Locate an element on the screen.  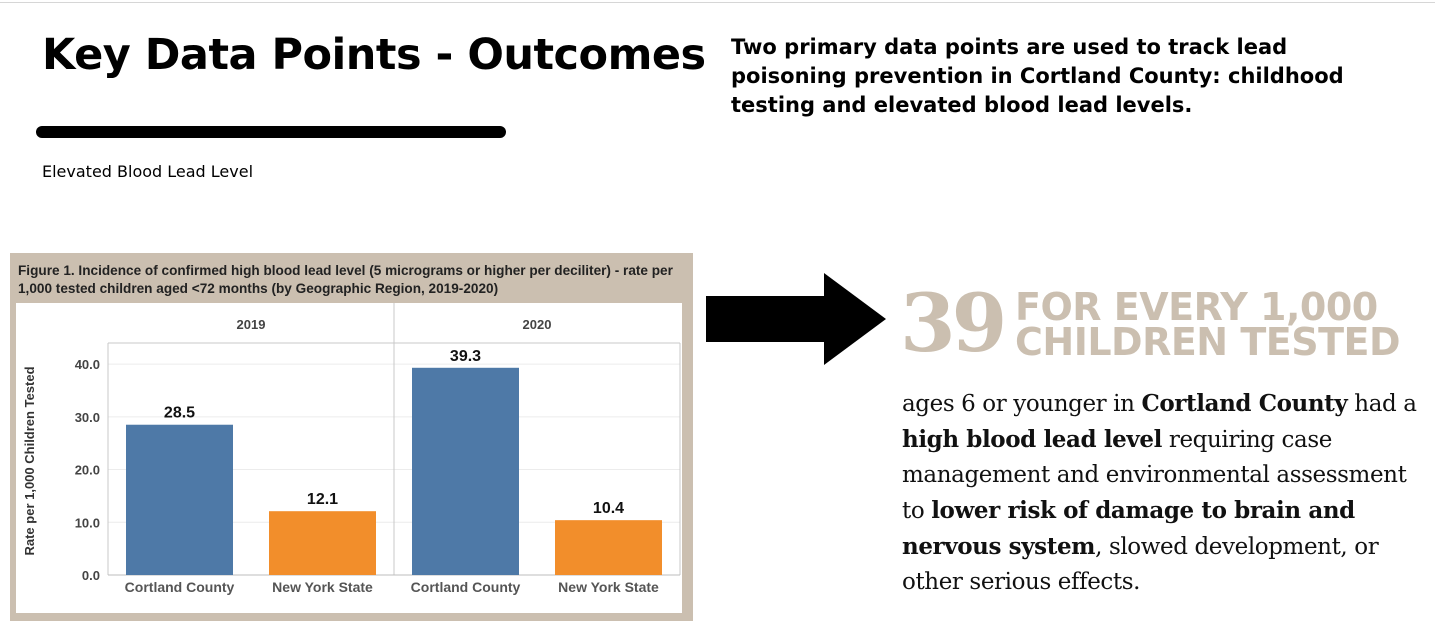
right-arrow-icon is located at coordinates (796, 319).